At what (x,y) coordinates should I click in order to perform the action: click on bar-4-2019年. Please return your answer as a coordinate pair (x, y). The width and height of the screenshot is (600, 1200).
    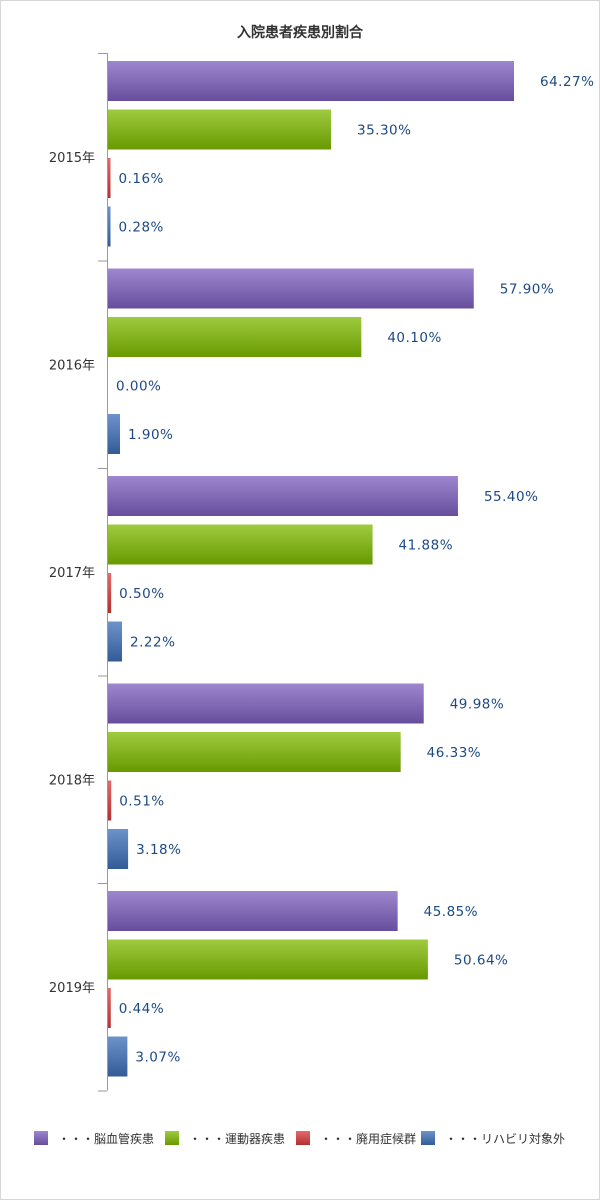
    Looking at the image, I should click on (118, 1056).